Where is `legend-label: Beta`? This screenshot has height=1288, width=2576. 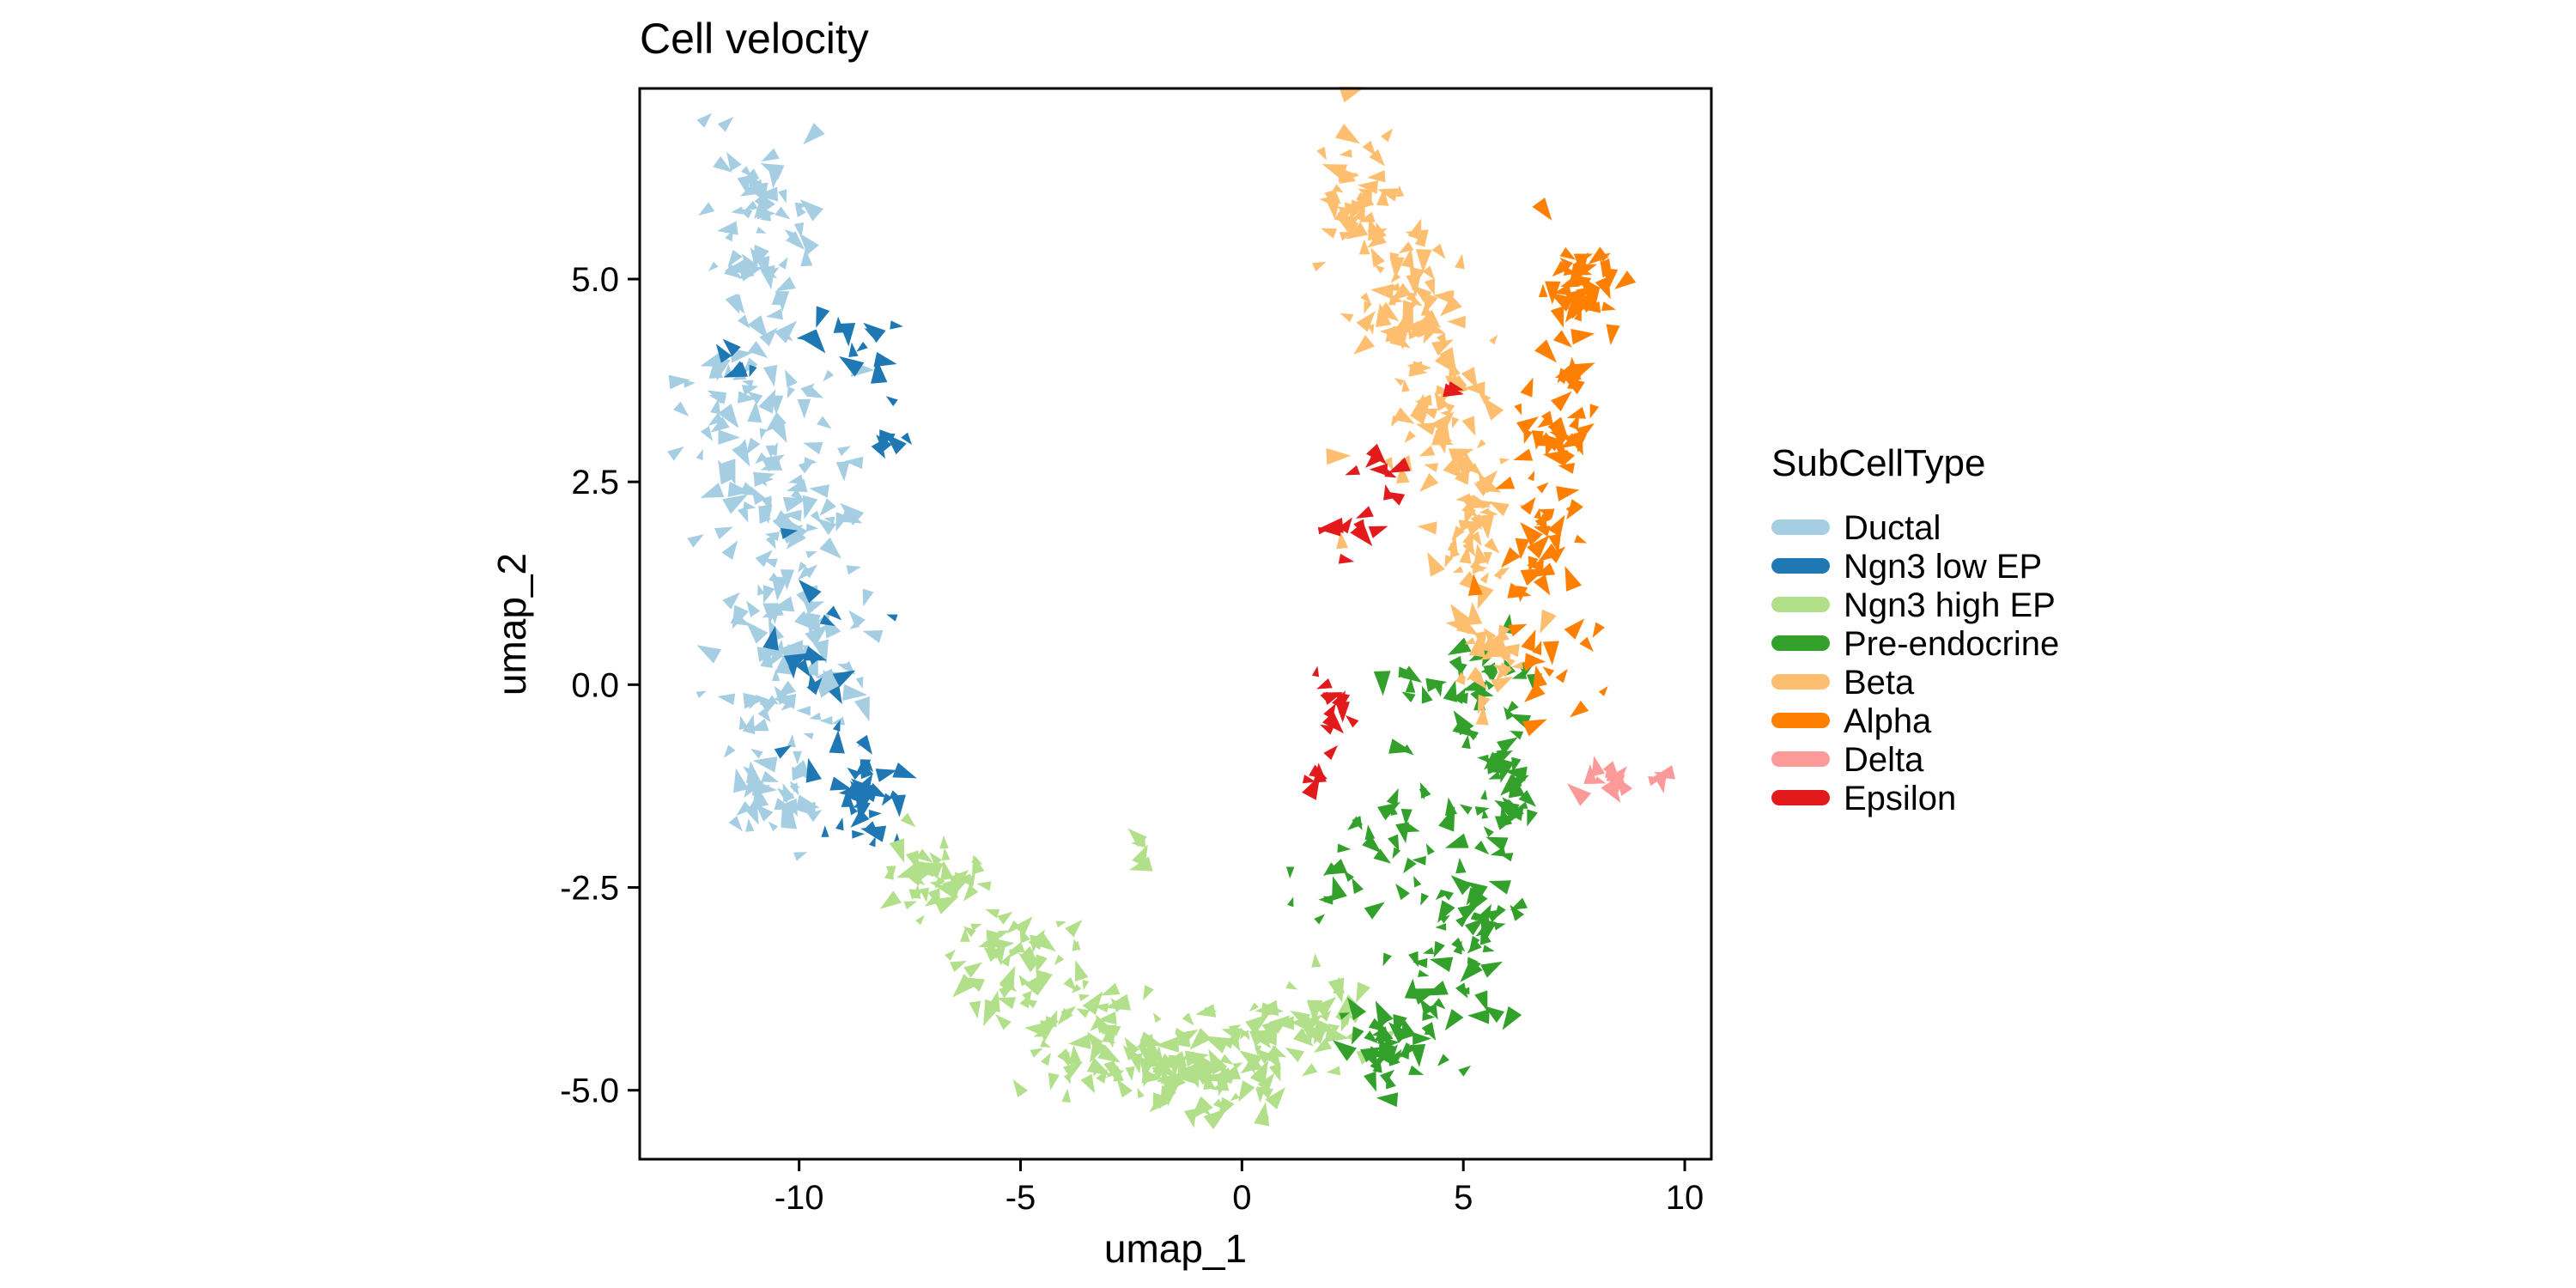 legend-label: Beta is located at coordinates (1880, 683).